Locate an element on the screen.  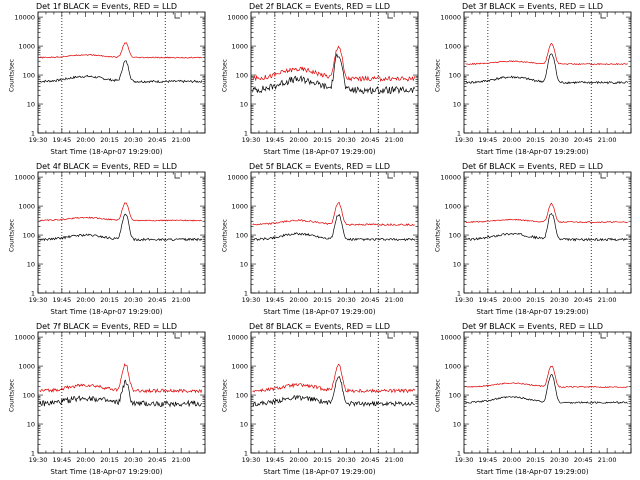
panel-title: Det 9f BLACK = Events, RED = LLD is located at coordinates (532, 326).